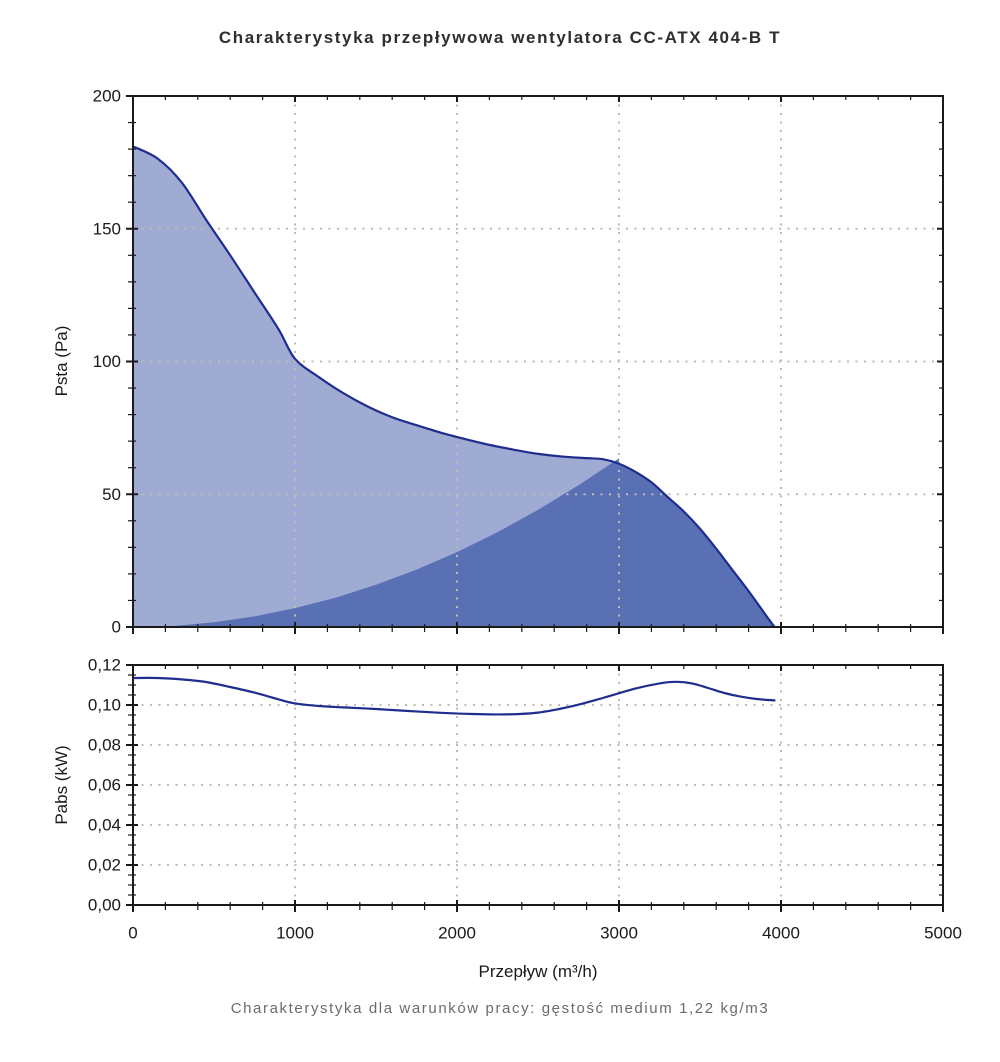  I want to click on y-tick-label: 0,08, so click(104, 745).